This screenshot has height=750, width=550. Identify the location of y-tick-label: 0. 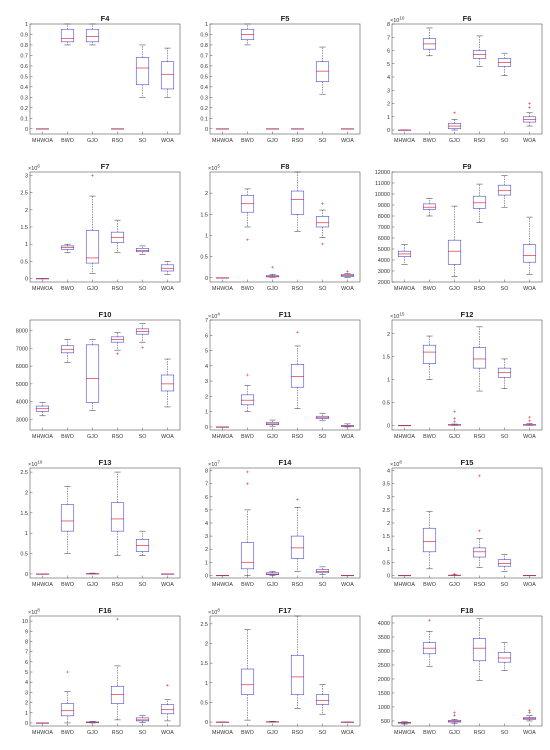
(206, 279).